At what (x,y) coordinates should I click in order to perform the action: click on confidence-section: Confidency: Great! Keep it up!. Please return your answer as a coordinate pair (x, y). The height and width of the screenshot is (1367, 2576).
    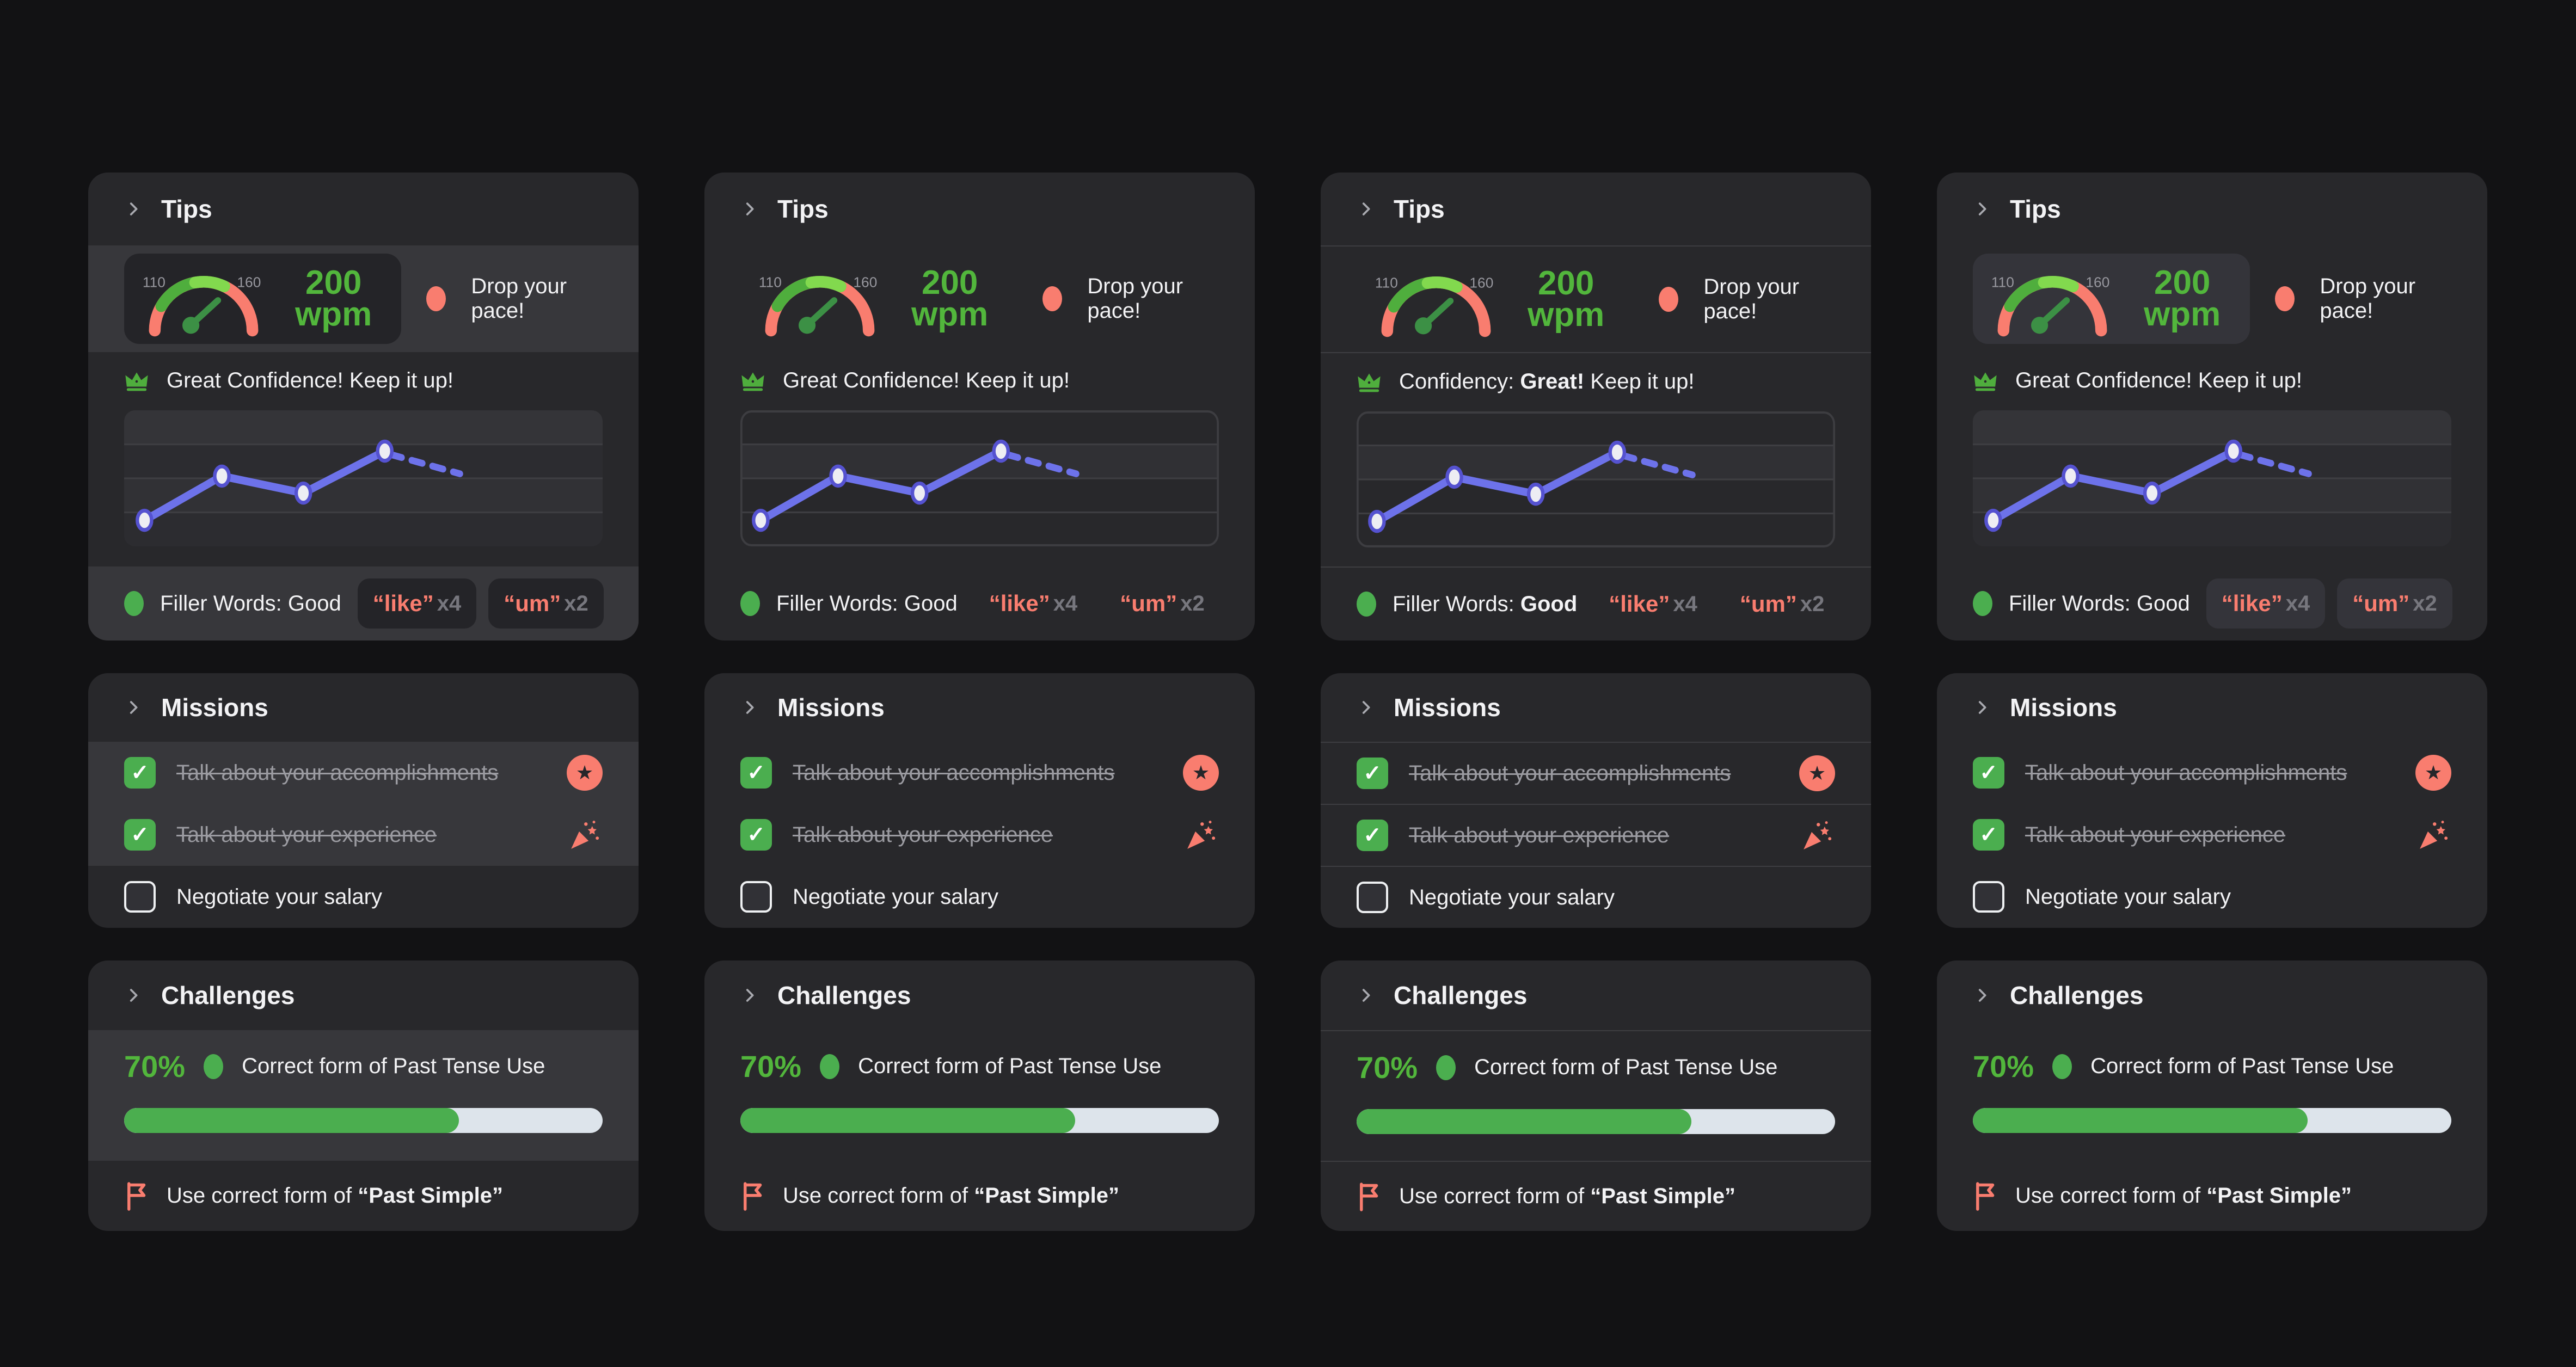
    Looking at the image, I should click on (1596, 459).